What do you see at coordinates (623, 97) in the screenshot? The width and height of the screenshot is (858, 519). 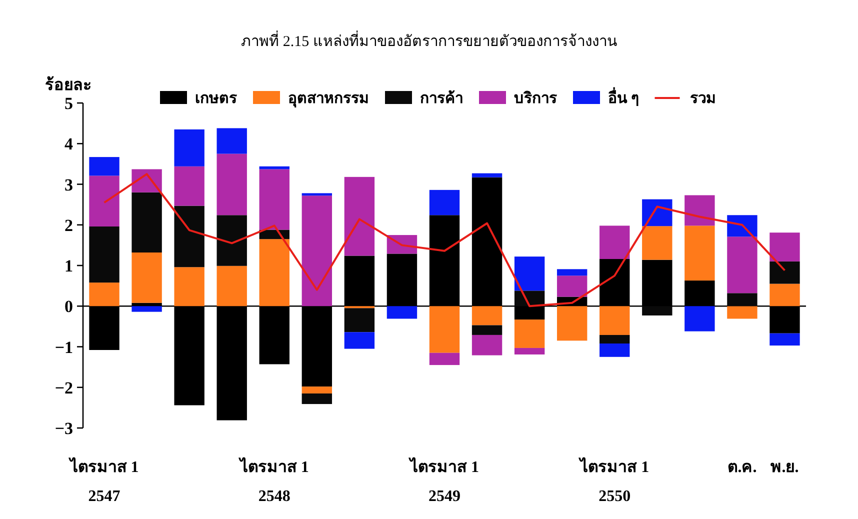 I see `legend-label: อื่น ๆ` at bounding box center [623, 97].